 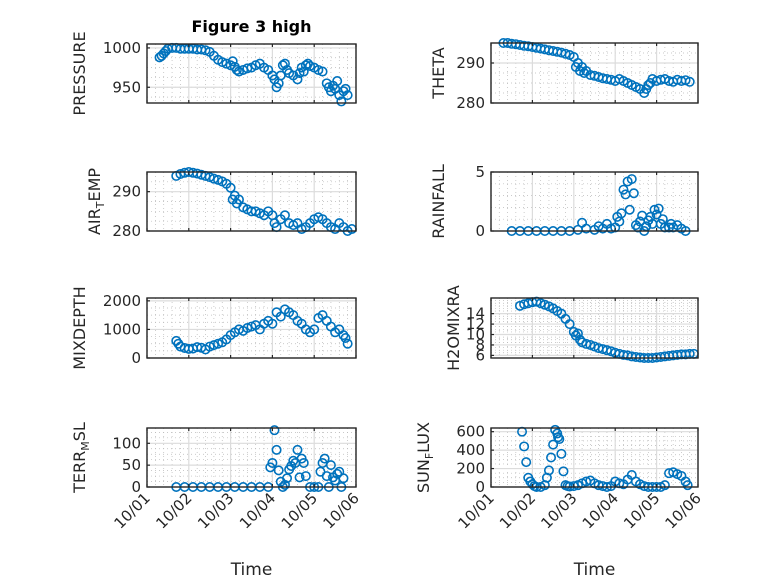 I want to click on y-tick-label: 200, so click(x=470, y=469).